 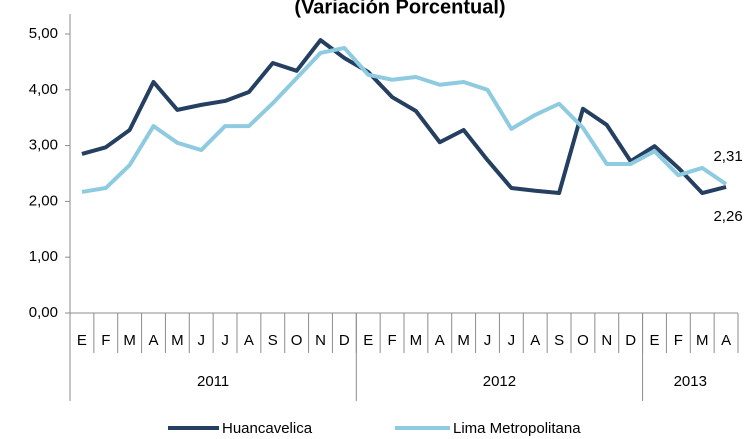 What do you see at coordinates (727, 216) in the screenshot?
I see `data-label: 2,26` at bounding box center [727, 216].